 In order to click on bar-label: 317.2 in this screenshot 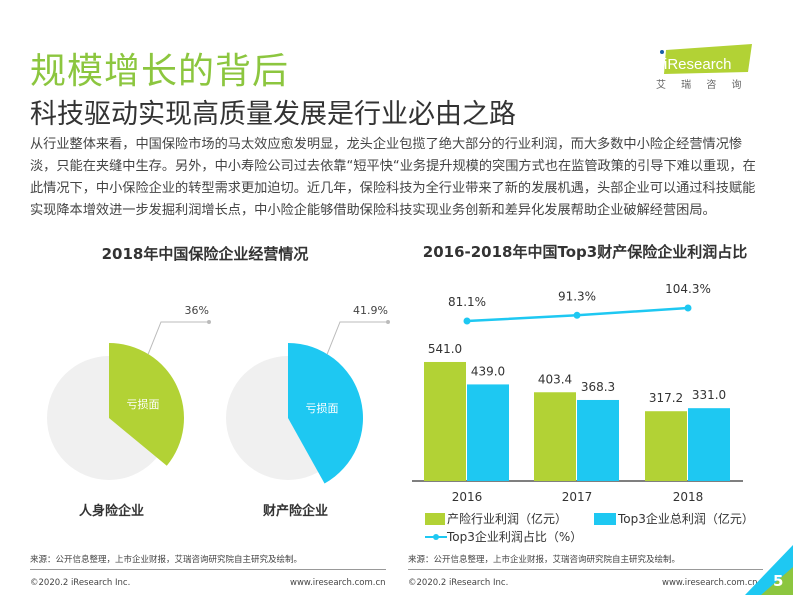, I will do `click(666, 398)`.